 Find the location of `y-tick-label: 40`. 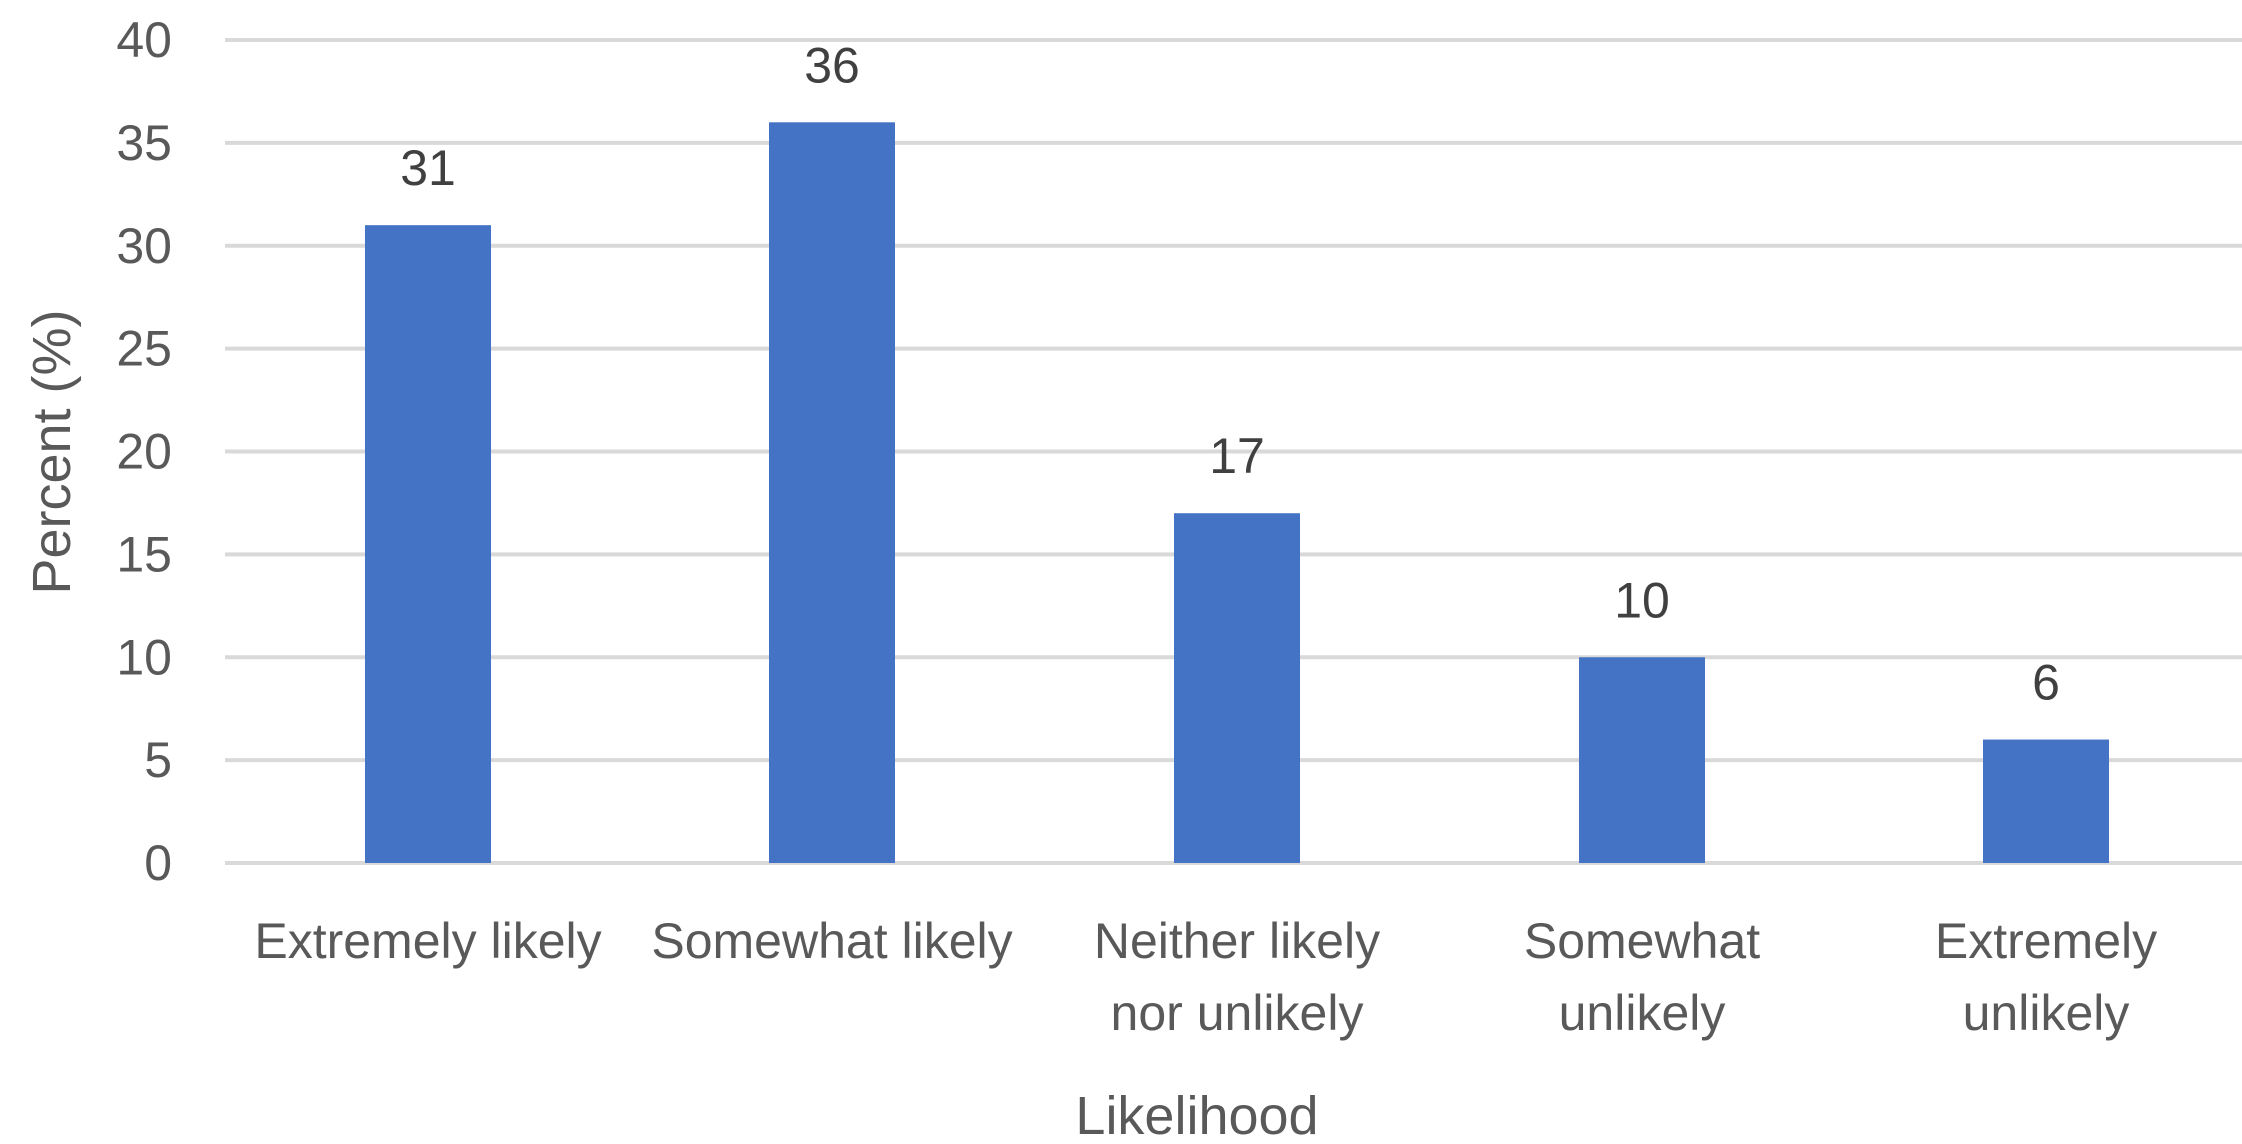

y-tick-label: 40 is located at coordinates (144, 40).